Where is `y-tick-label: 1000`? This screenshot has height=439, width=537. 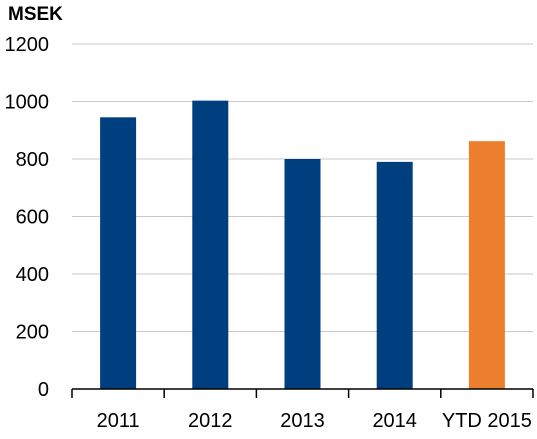
y-tick-label: 1000 is located at coordinates (27, 103).